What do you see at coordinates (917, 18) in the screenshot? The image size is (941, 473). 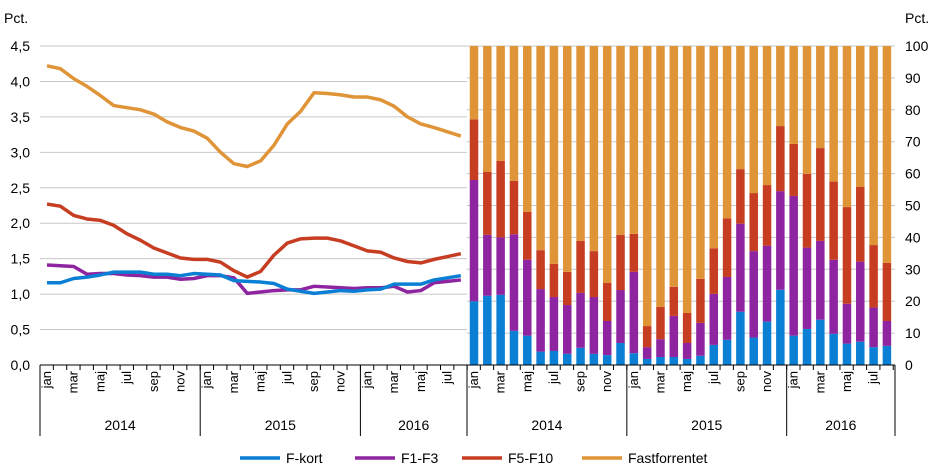 I see `right-y-axis-title: Pct.` at bounding box center [917, 18].